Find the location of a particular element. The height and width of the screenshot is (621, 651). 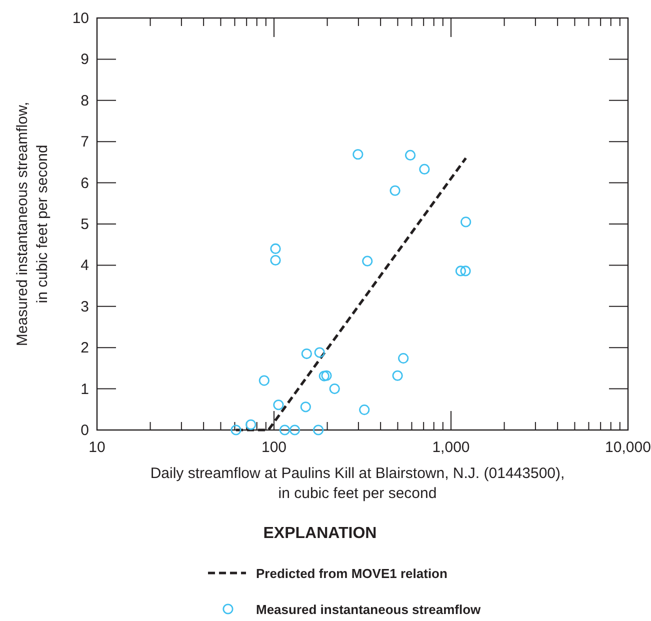

y-axis-title: Measured instantaneous streamflow, in cubic feet per second is located at coordinates (32, 224).